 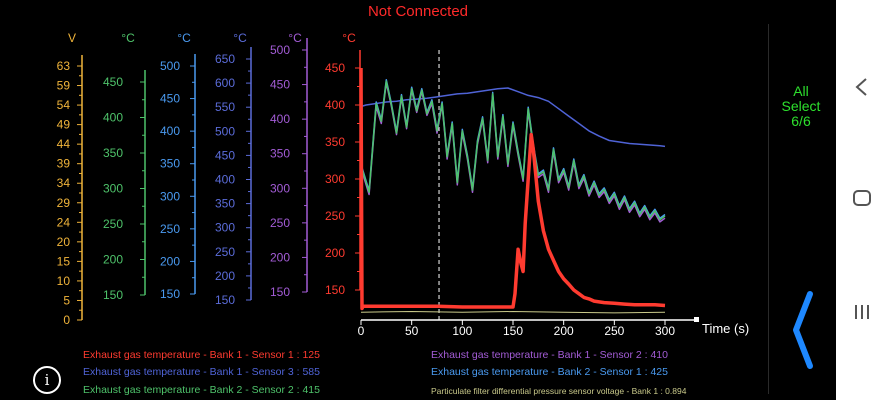 I want to click on axis-tick-label: 54, so click(x=64, y=105).